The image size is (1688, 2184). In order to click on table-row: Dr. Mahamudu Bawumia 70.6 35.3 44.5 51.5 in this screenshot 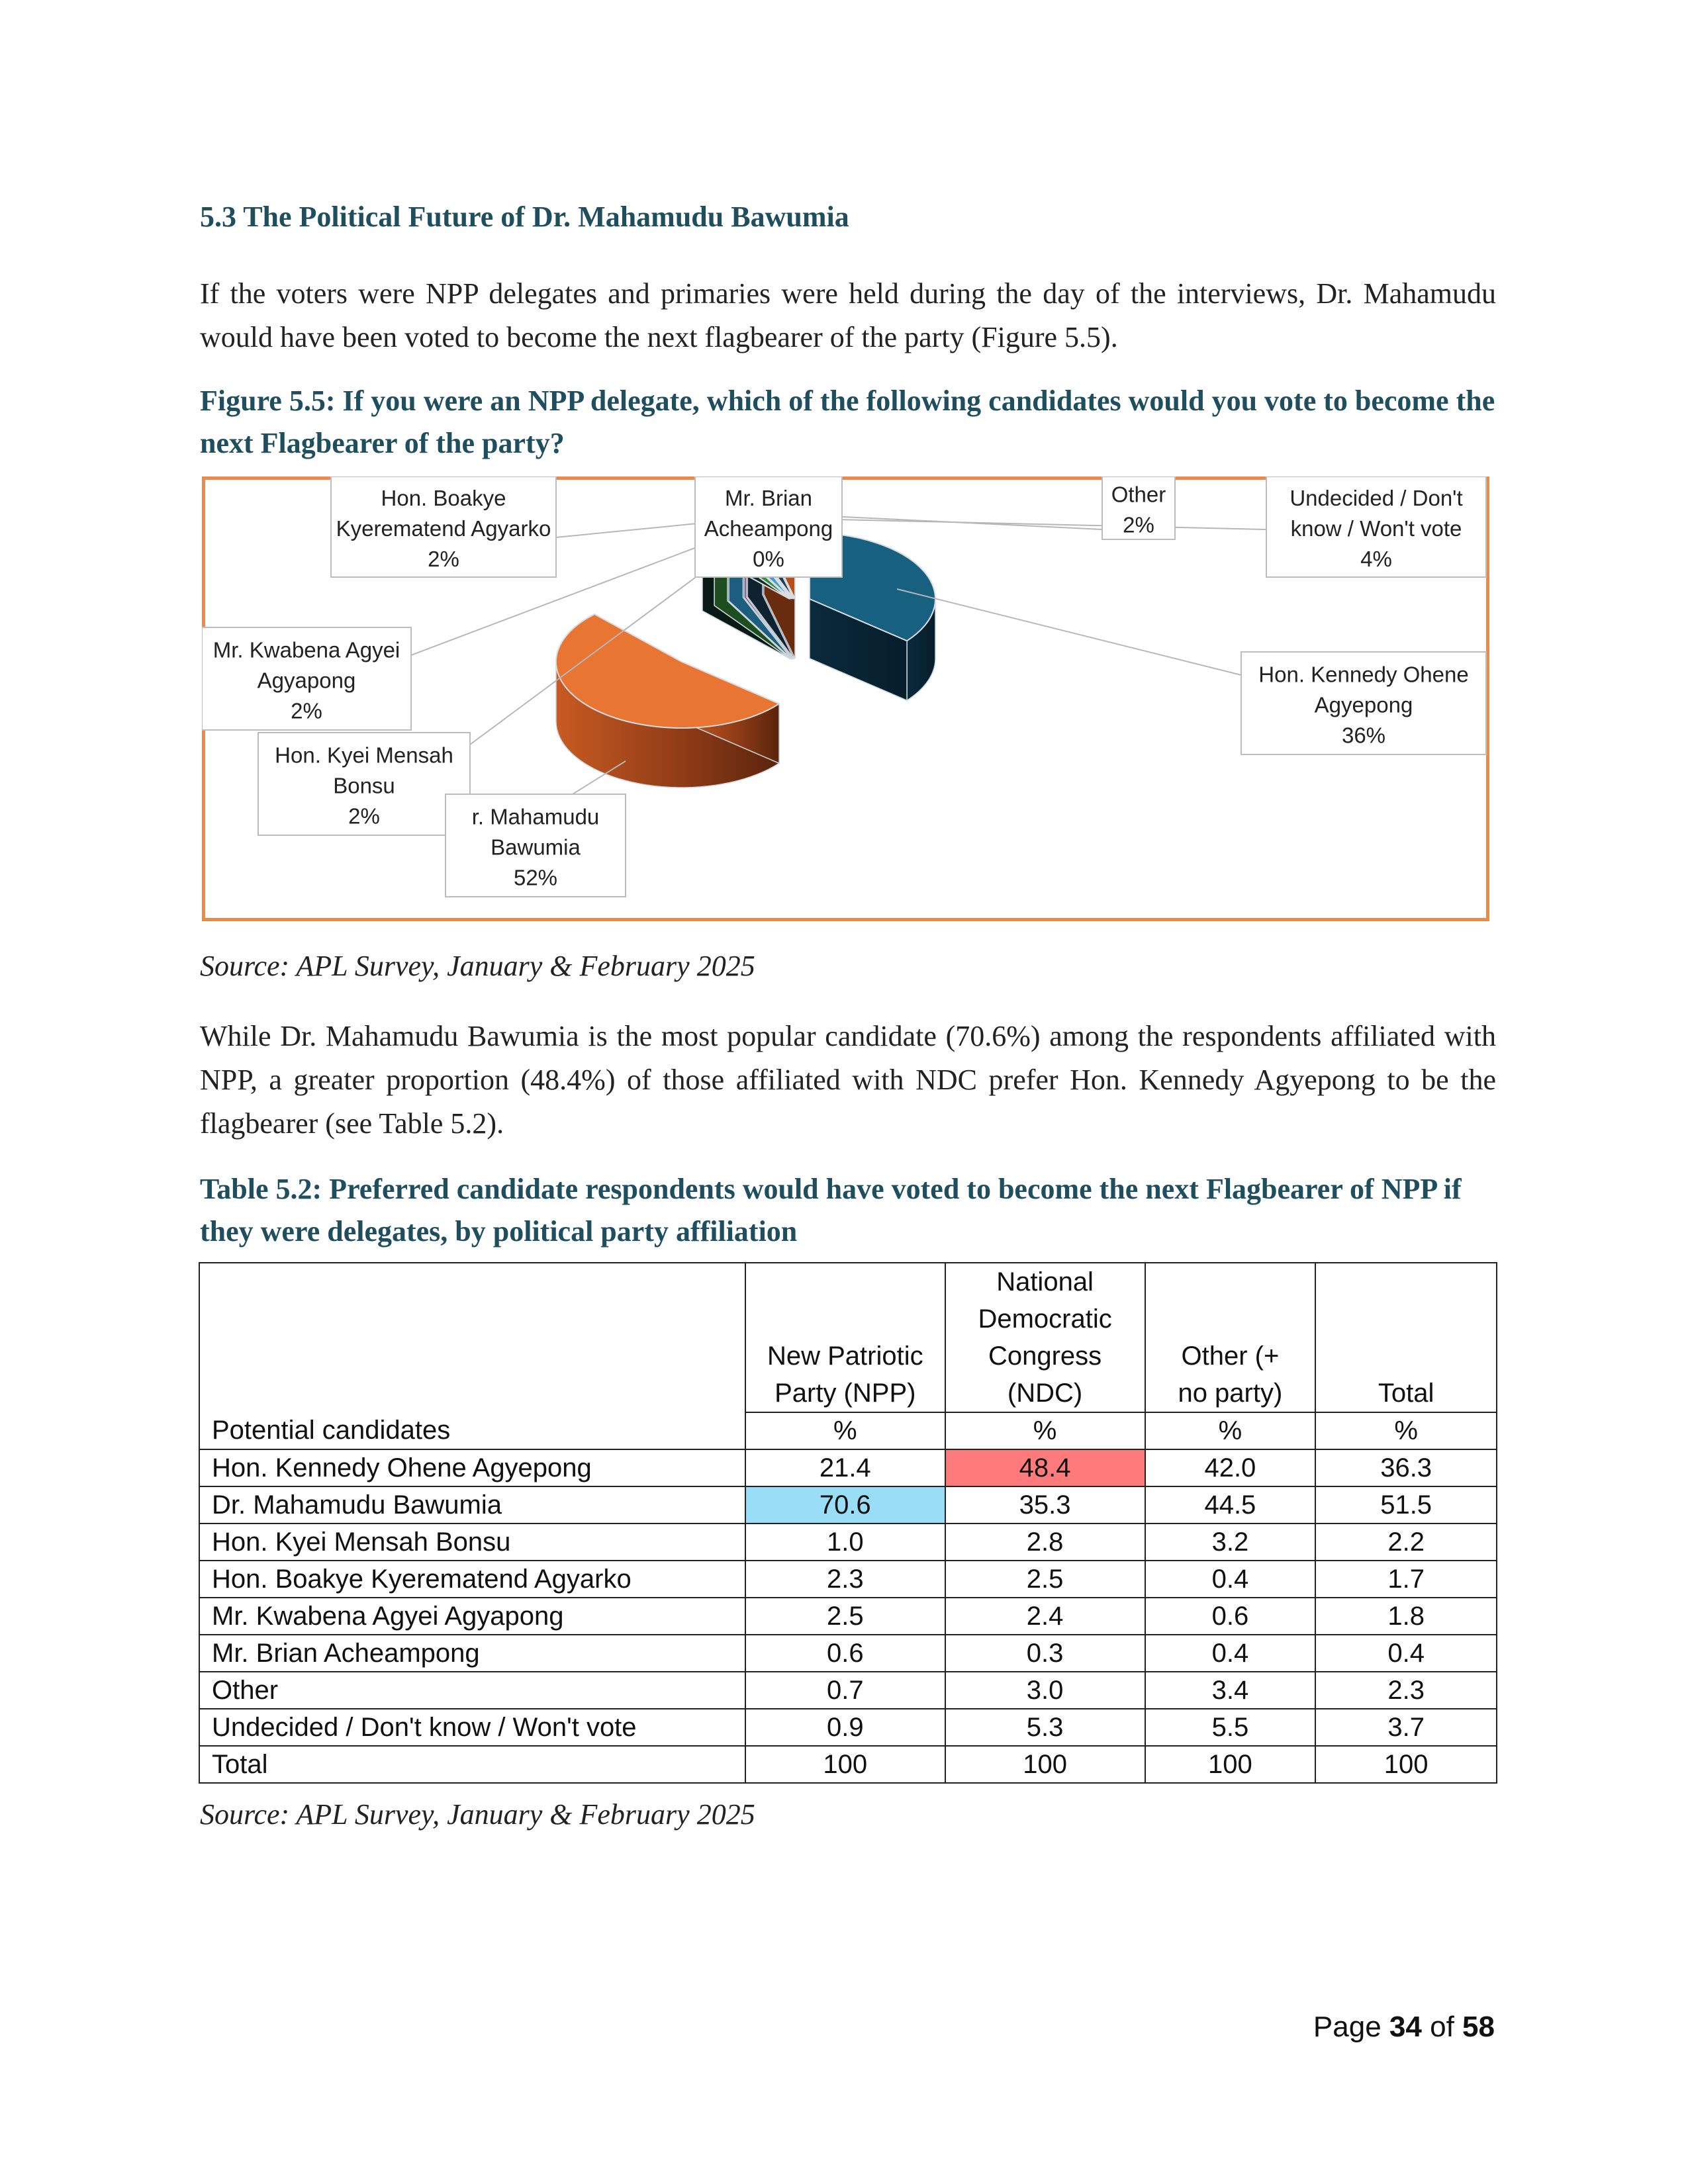, I will do `click(848, 1505)`.